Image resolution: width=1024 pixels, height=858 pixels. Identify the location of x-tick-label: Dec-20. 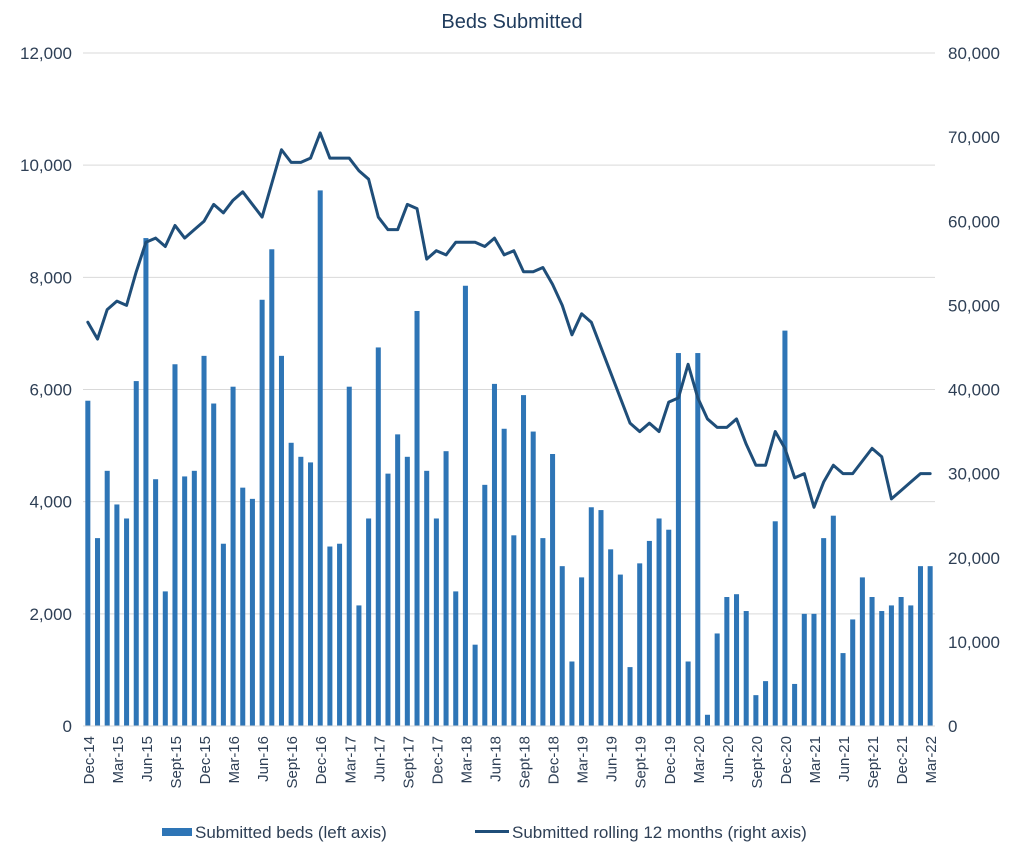
(786, 760).